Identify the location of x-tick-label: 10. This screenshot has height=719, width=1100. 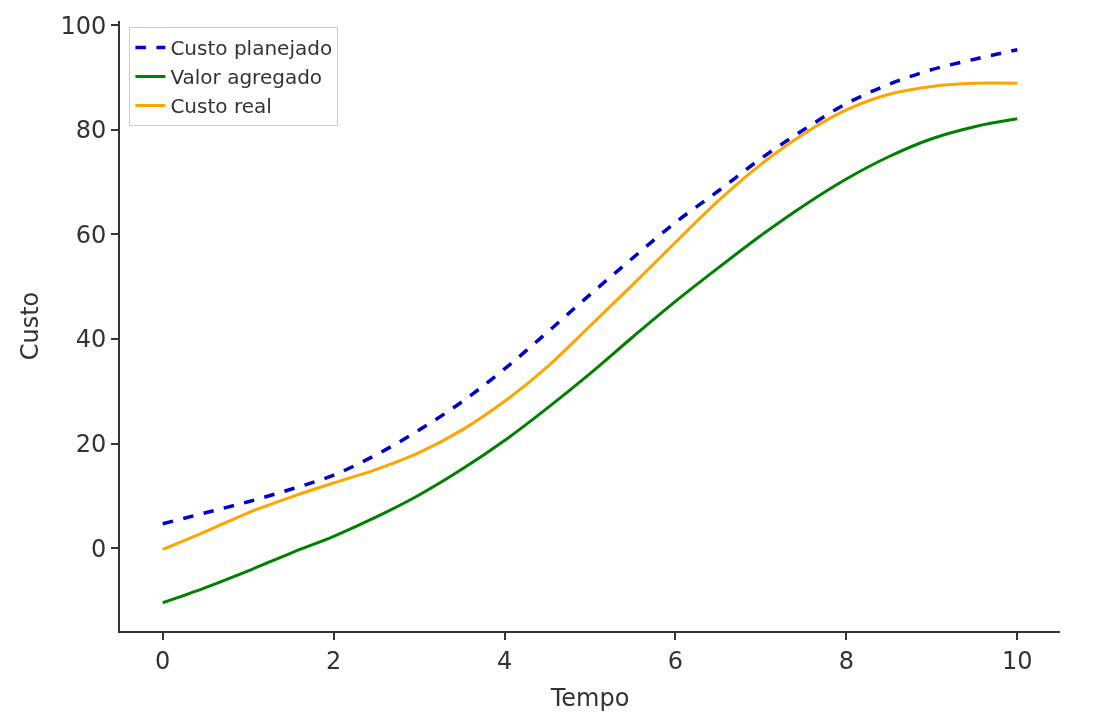
(1017, 660).